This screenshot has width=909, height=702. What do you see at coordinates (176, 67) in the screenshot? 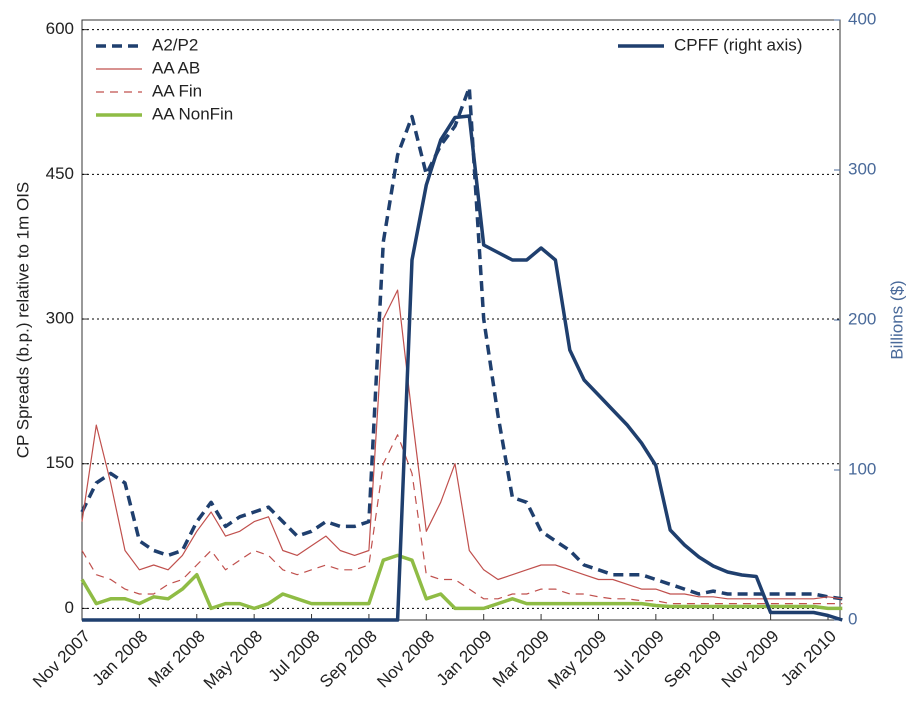
I see `legend-label: AA AB` at bounding box center [176, 67].